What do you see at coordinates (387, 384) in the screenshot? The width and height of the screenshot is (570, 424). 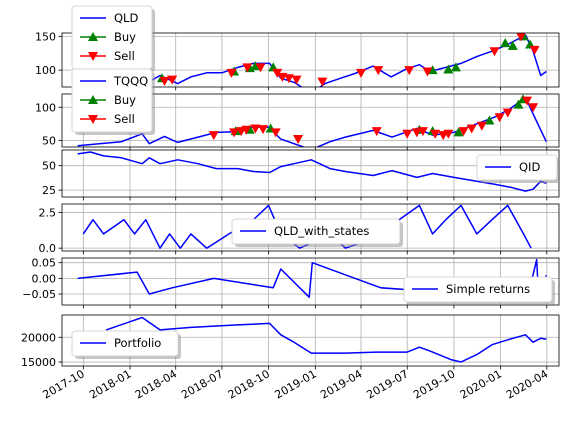 I see `x-tick-label: 2019-07` at bounding box center [387, 384].